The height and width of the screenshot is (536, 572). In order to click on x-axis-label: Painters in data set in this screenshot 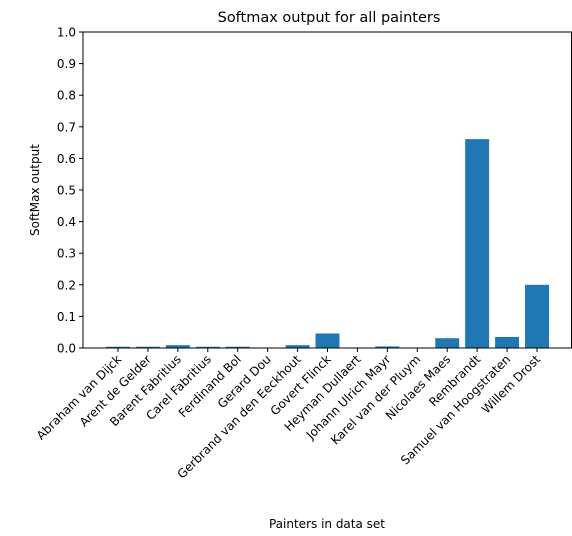, I will do `click(327, 524)`.